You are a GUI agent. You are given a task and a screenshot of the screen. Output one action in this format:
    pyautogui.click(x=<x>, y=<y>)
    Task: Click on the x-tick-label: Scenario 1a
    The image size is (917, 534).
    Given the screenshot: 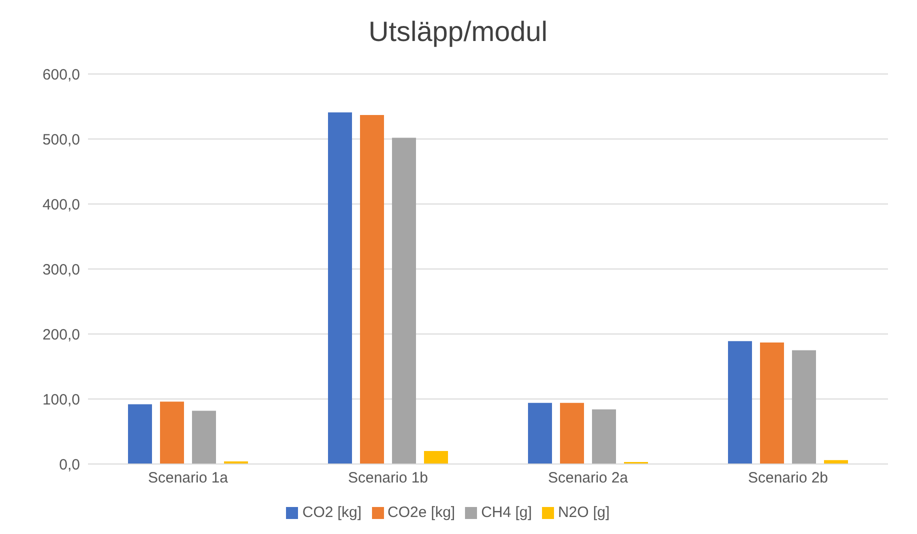 What is the action you would take?
    pyautogui.click(x=188, y=478)
    